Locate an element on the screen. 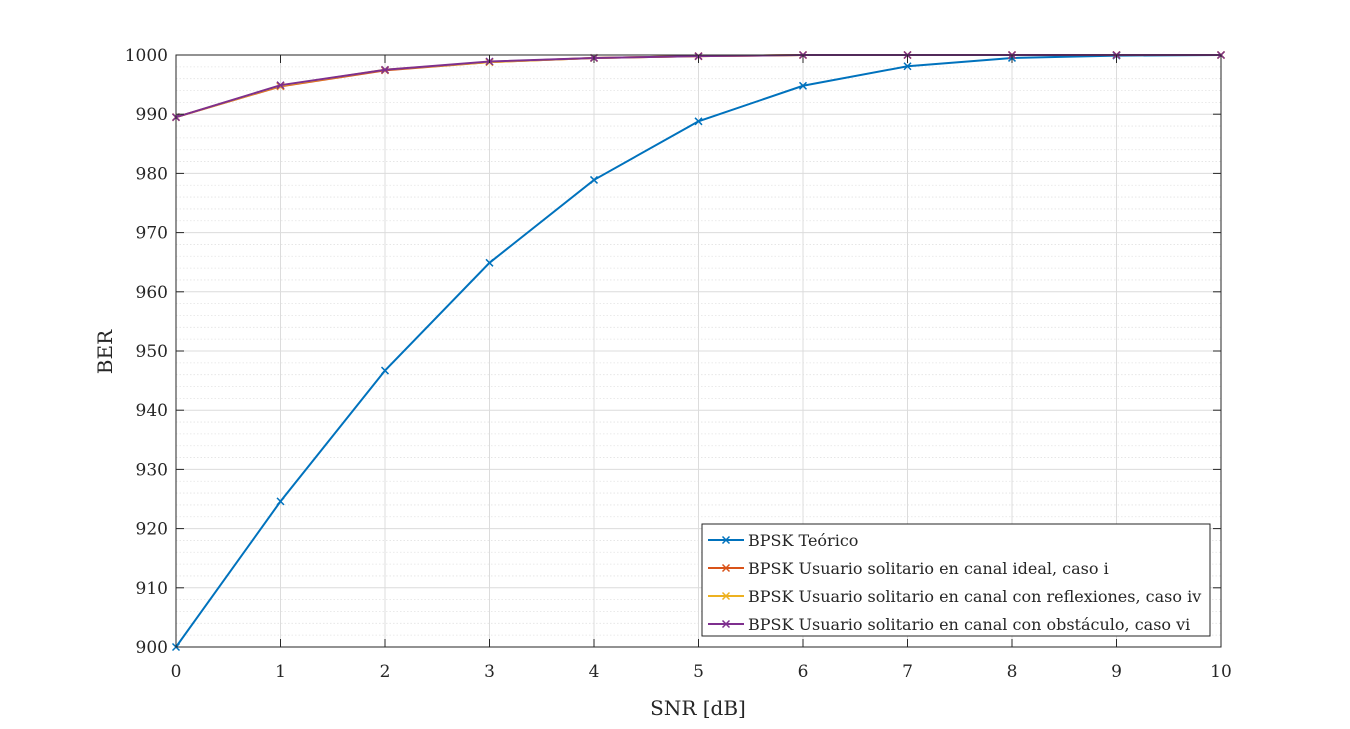 The image size is (1350, 729). y-tick-label: 970 is located at coordinates (152, 234).